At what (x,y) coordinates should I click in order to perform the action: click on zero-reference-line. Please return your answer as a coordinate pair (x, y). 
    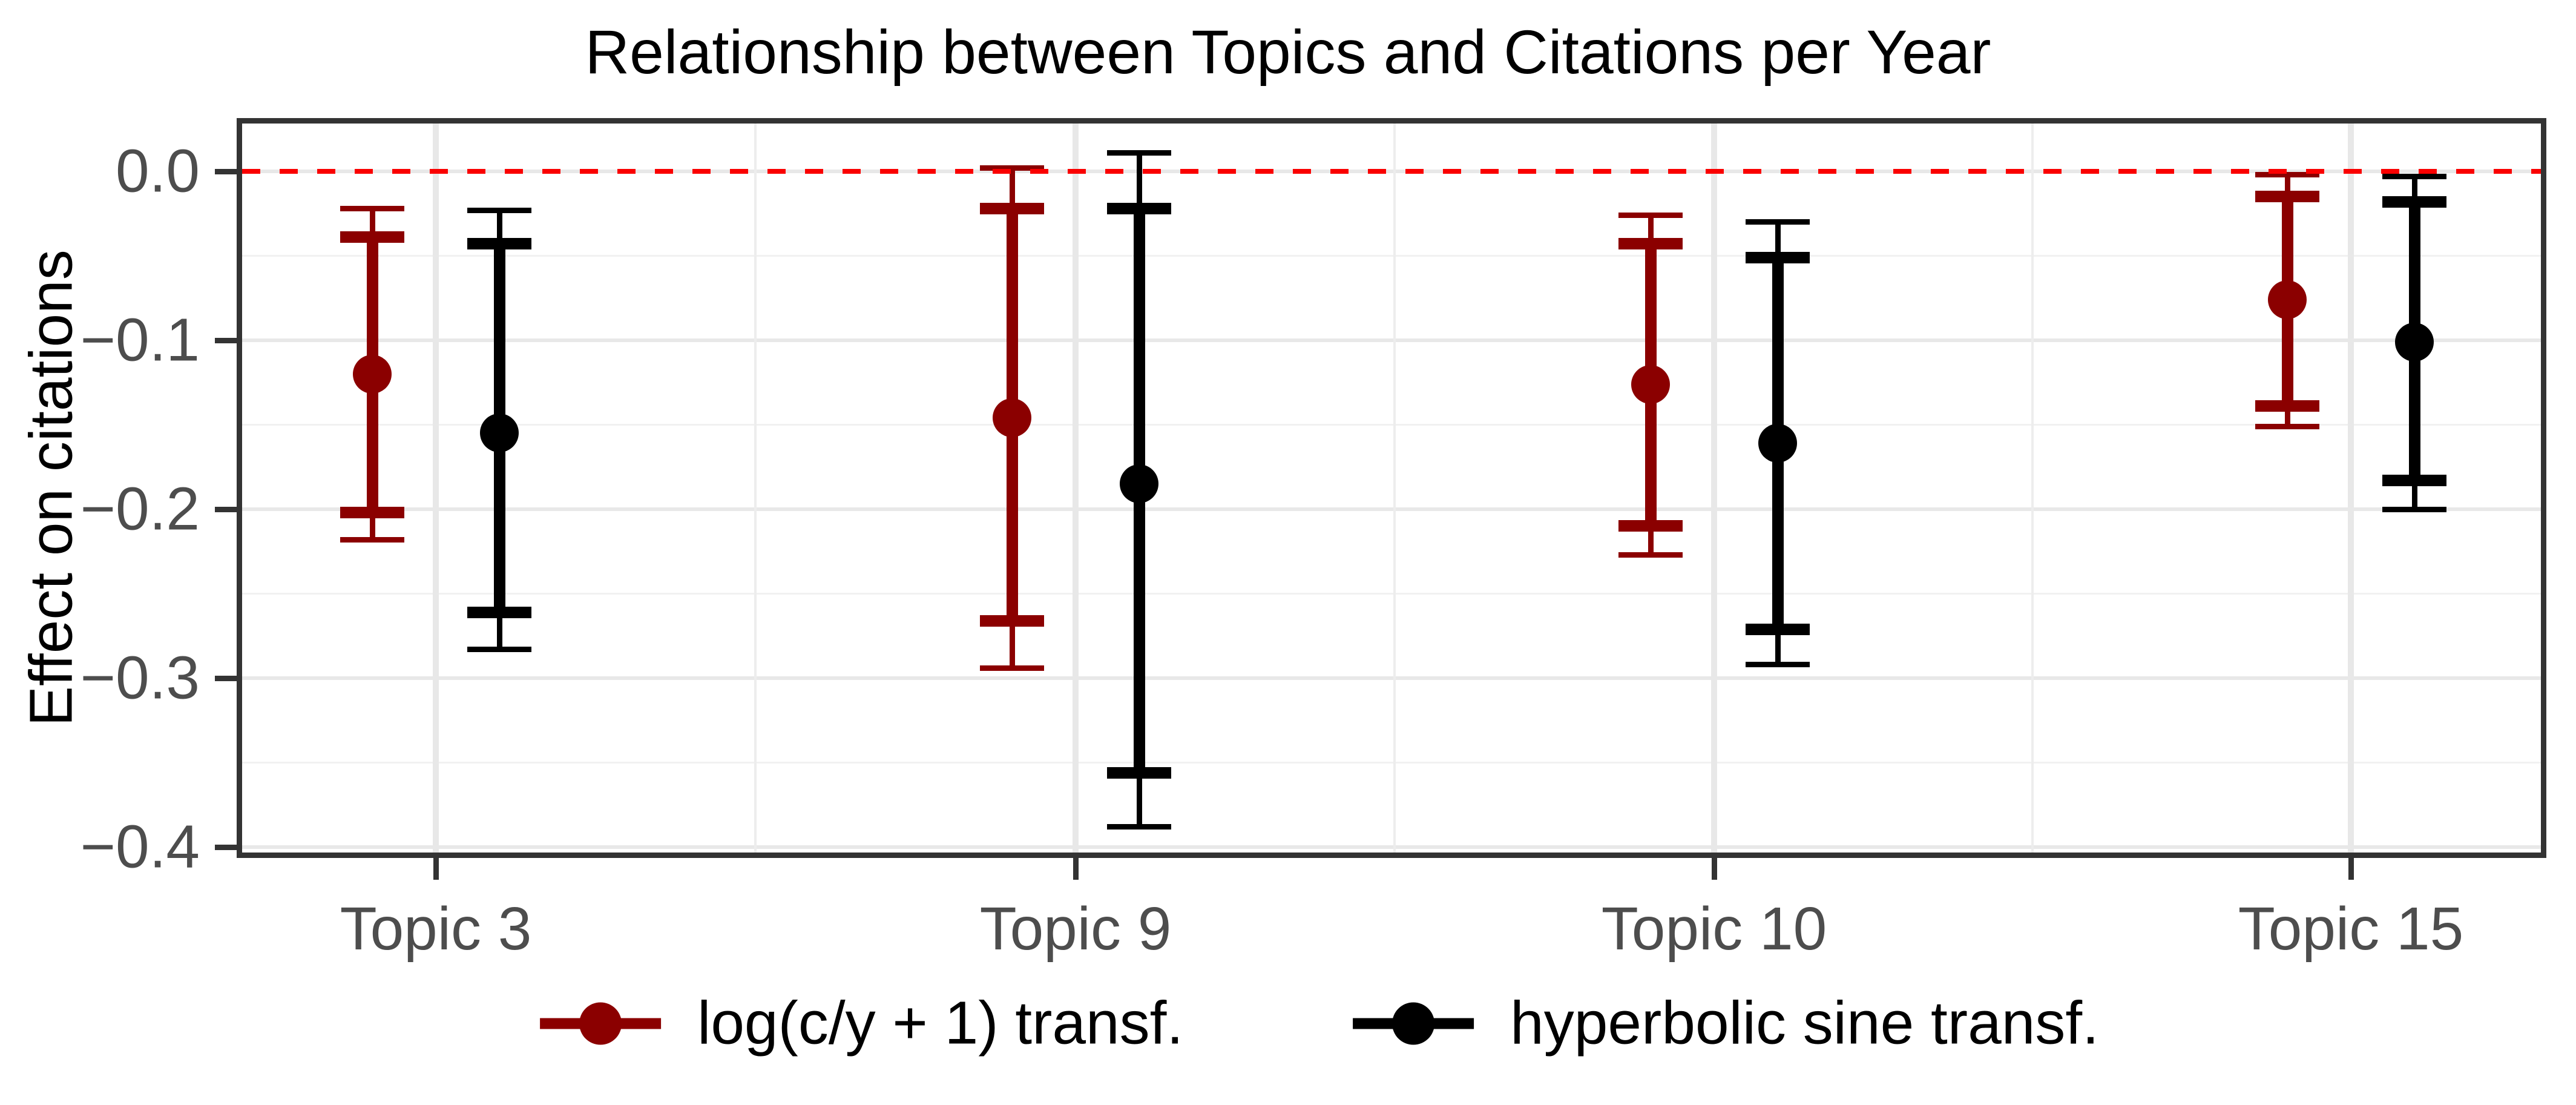
    Looking at the image, I should click on (1391, 171).